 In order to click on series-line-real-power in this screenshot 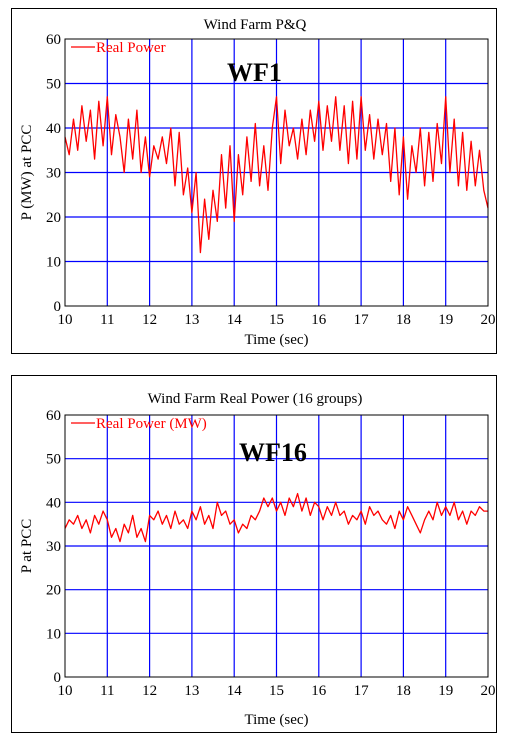, I will do `click(276, 517)`.